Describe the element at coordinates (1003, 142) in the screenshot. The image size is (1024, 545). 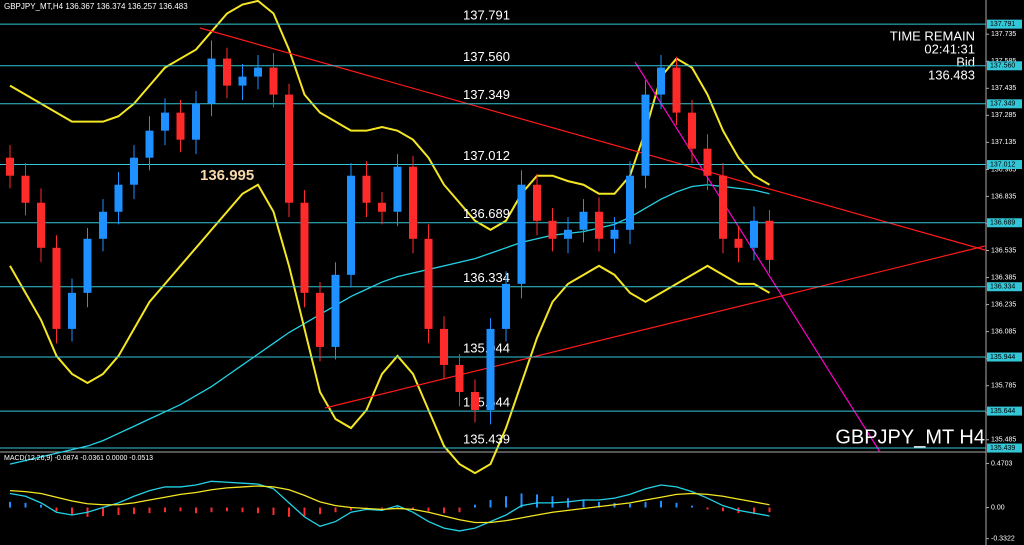
I see `y-tick-label: 137.135` at that location.